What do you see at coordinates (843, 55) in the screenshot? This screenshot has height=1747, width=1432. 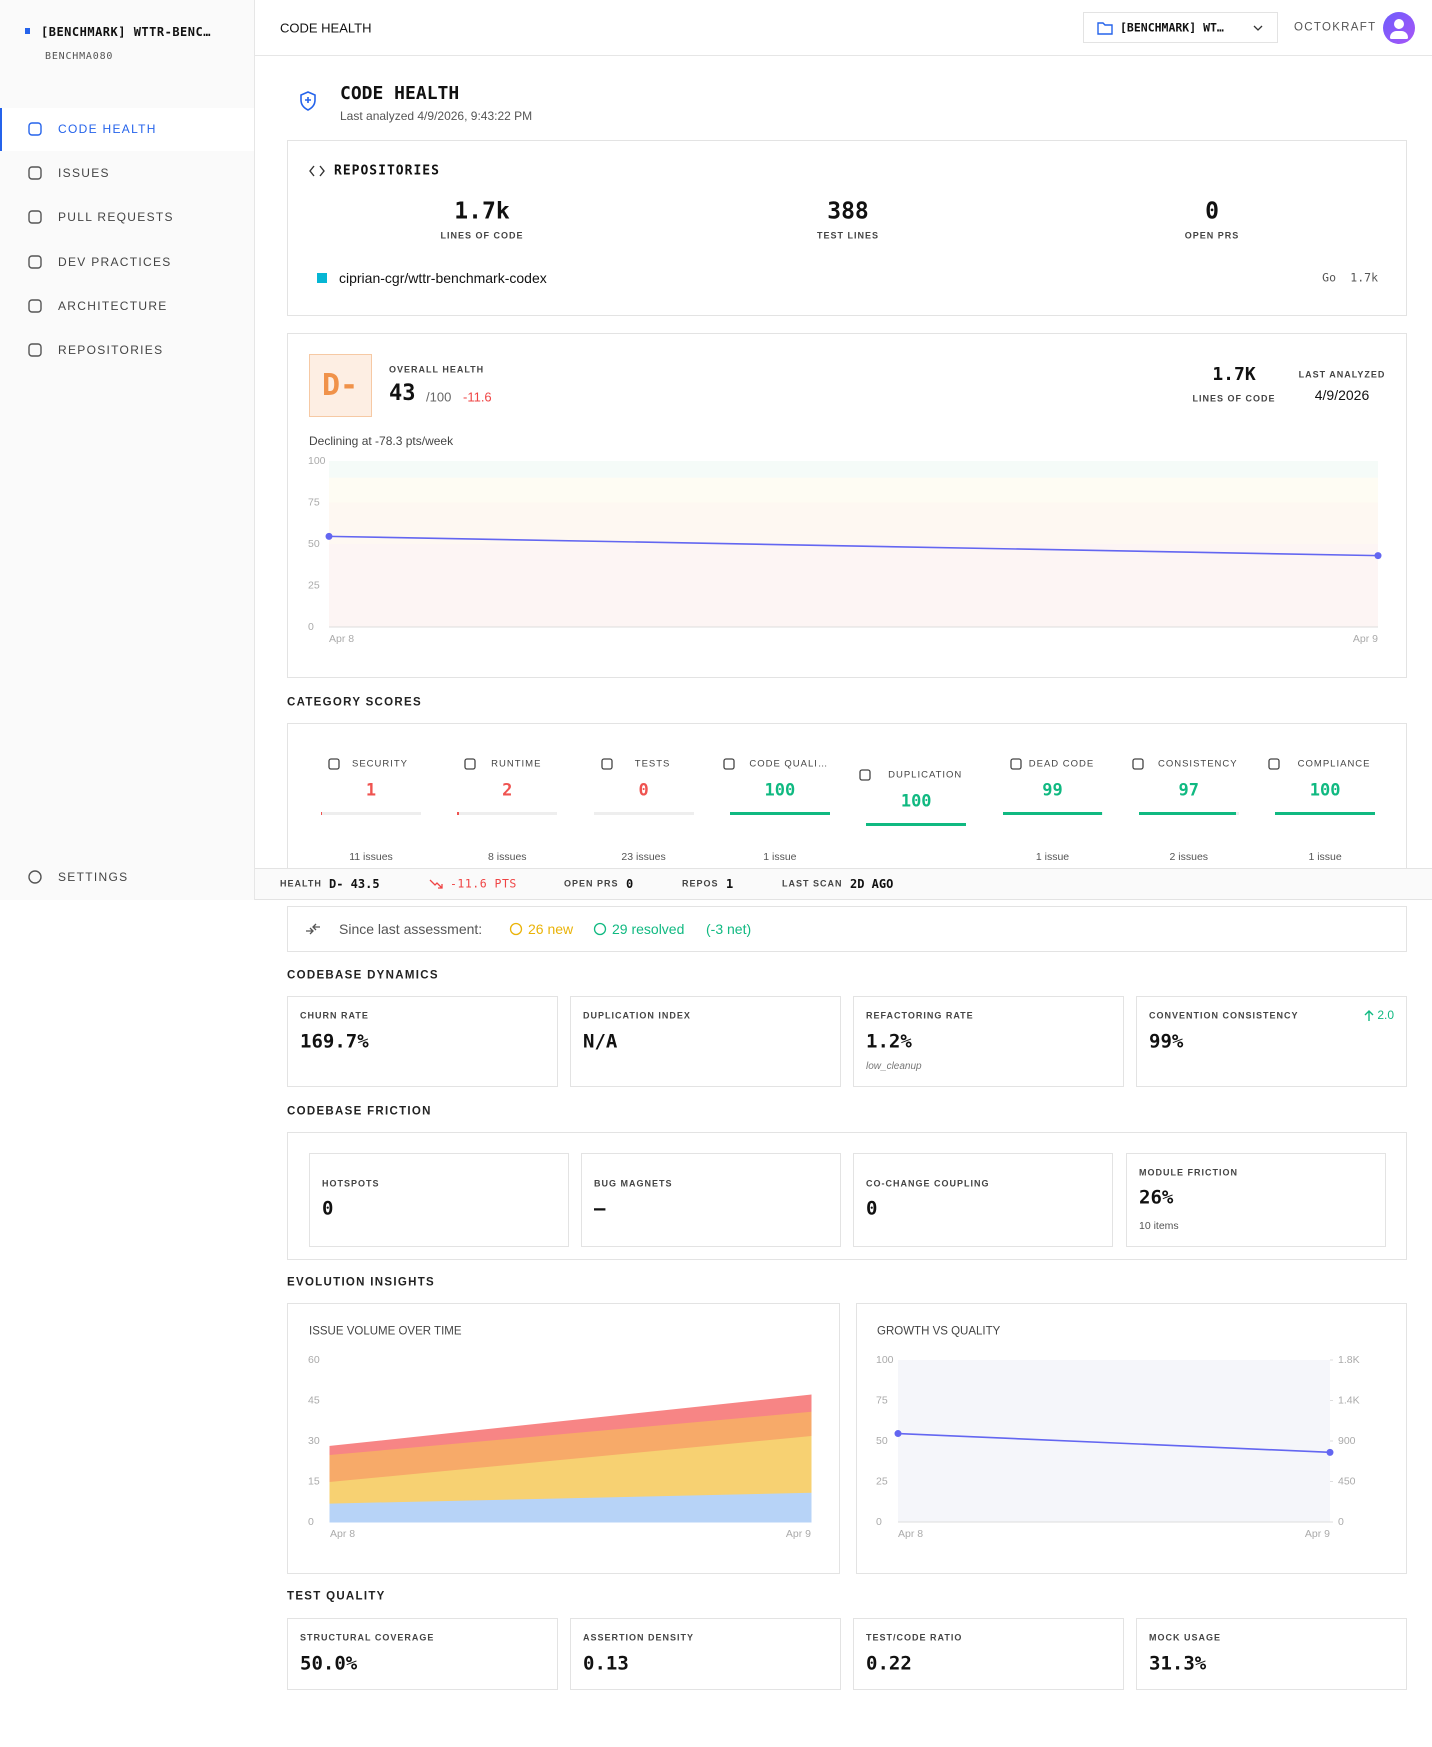 I see `header-divider` at bounding box center [843, 55].